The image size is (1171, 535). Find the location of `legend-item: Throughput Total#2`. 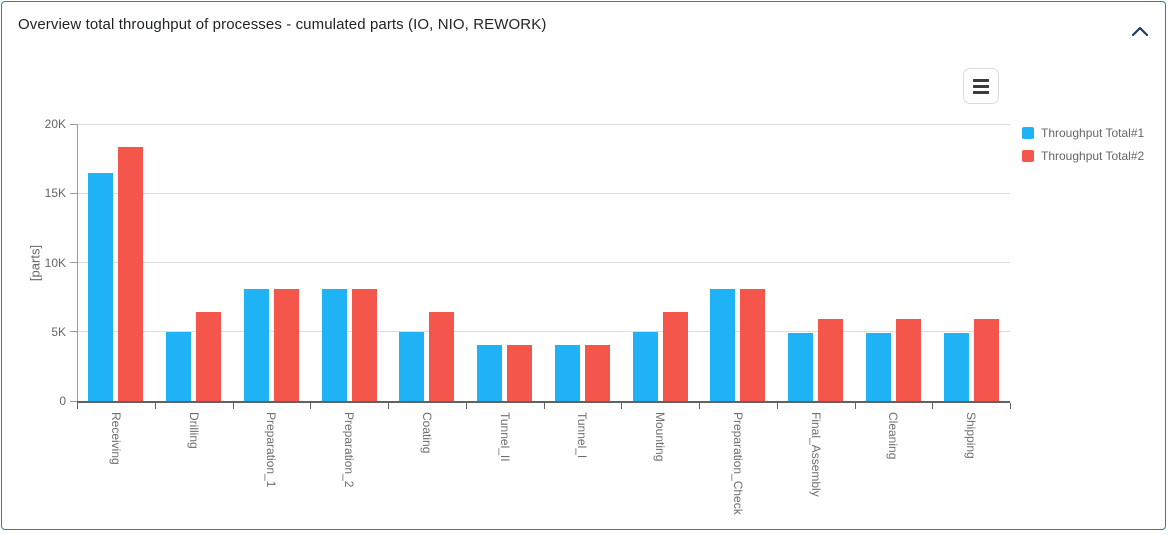

legend-item: Throughput Total#2 is located at coordinates (1083, 156).